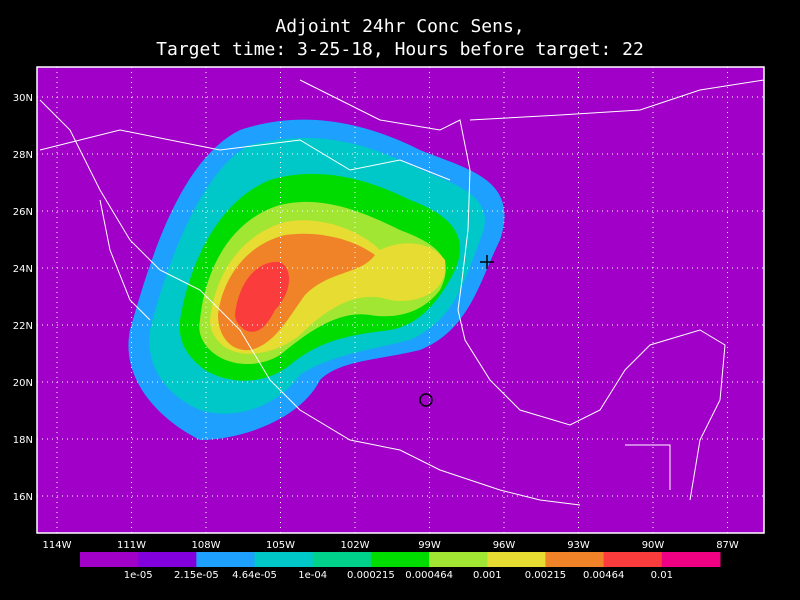 This screenshot has height=600, width=800. I want to click on lon-label: 102W, so click(355, 545).